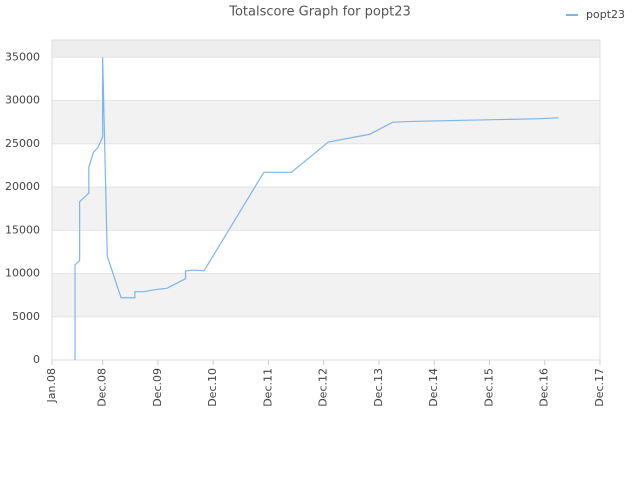 Image resolution: width=640 pixels, height=480 pixels. Describe the element at coordinates (157, 387) in the screenshot. I see `x-tick-label: Dec.09` at that location.